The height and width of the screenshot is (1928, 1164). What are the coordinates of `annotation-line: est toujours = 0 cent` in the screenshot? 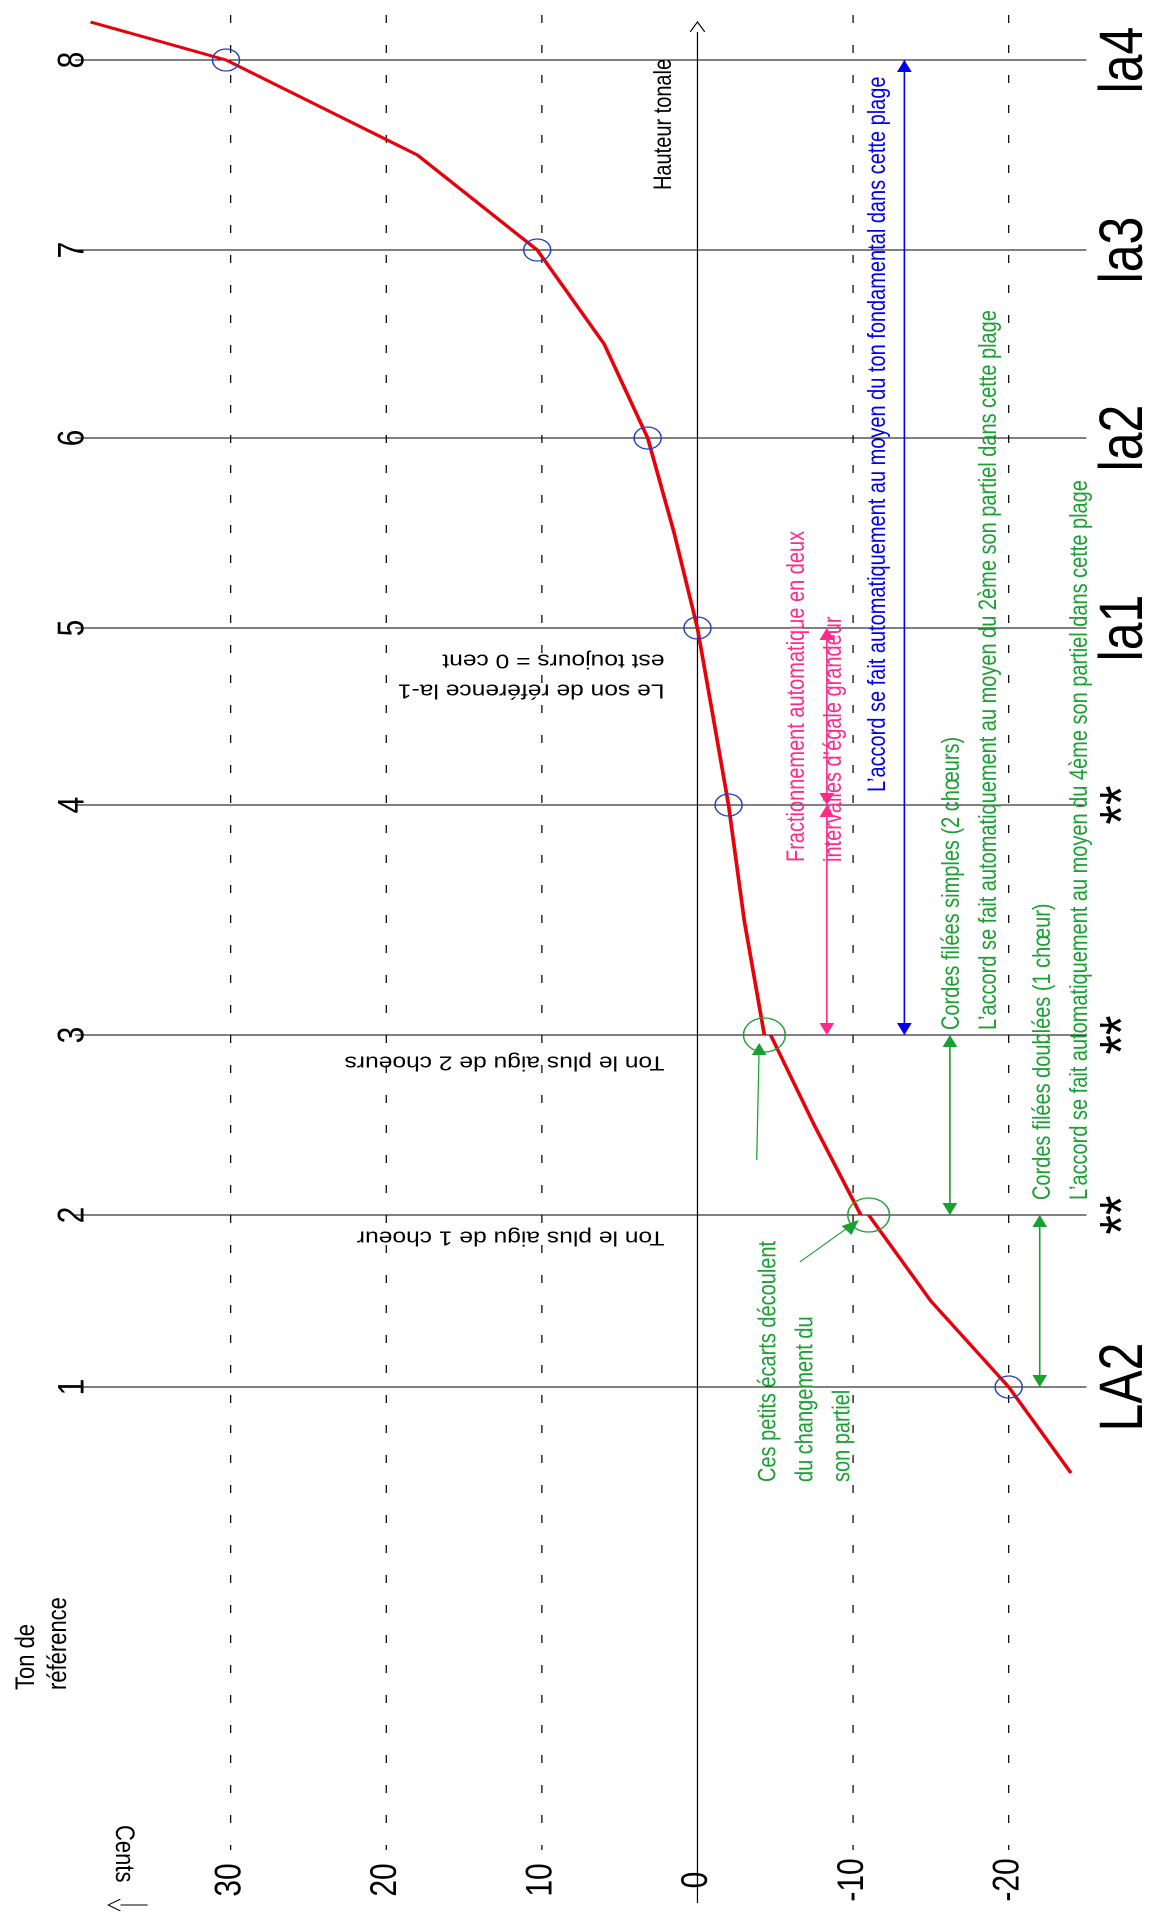 It's located at (552, 661).